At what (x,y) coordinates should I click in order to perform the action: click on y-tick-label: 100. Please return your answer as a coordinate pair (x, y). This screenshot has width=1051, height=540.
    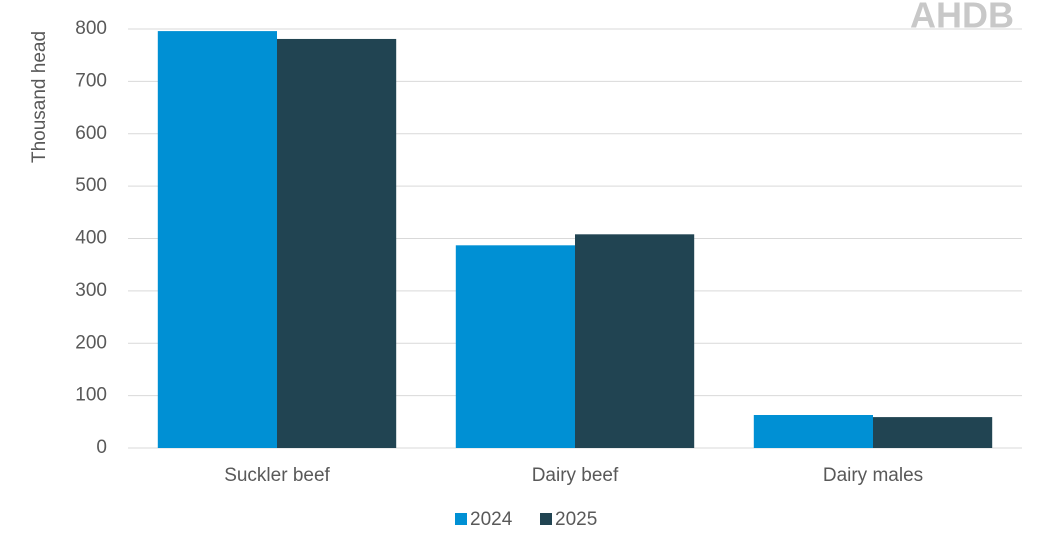
    Looking at the image, I should click on (91, 395).